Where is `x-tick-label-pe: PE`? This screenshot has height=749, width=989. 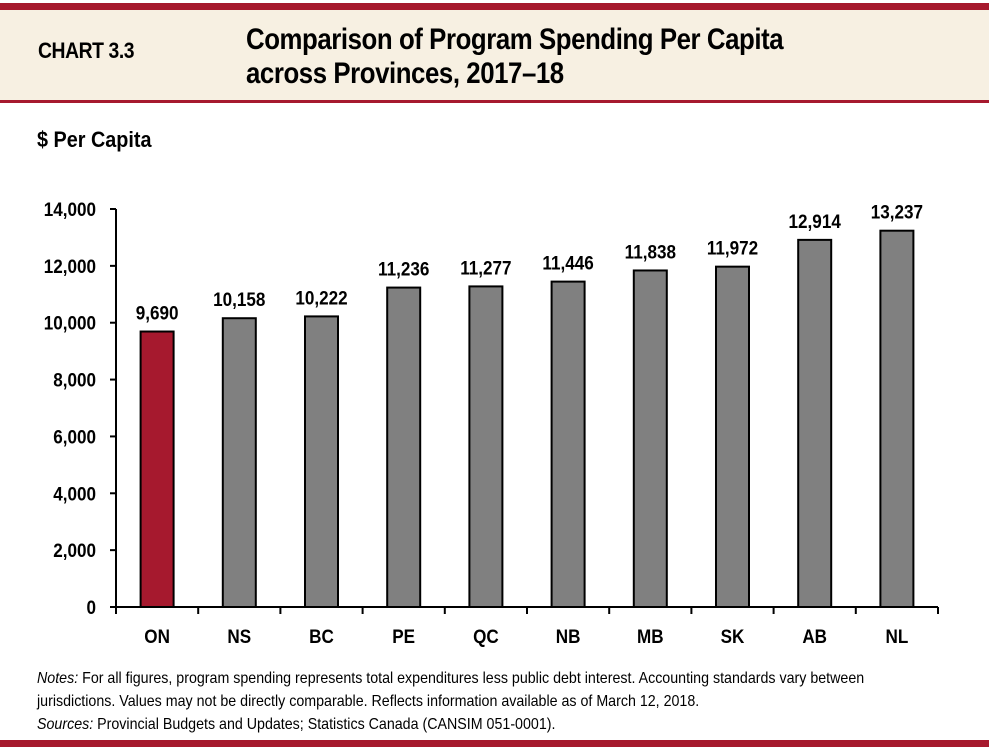
x-tick-label-pe: PE is located at coordinates (403, 636).